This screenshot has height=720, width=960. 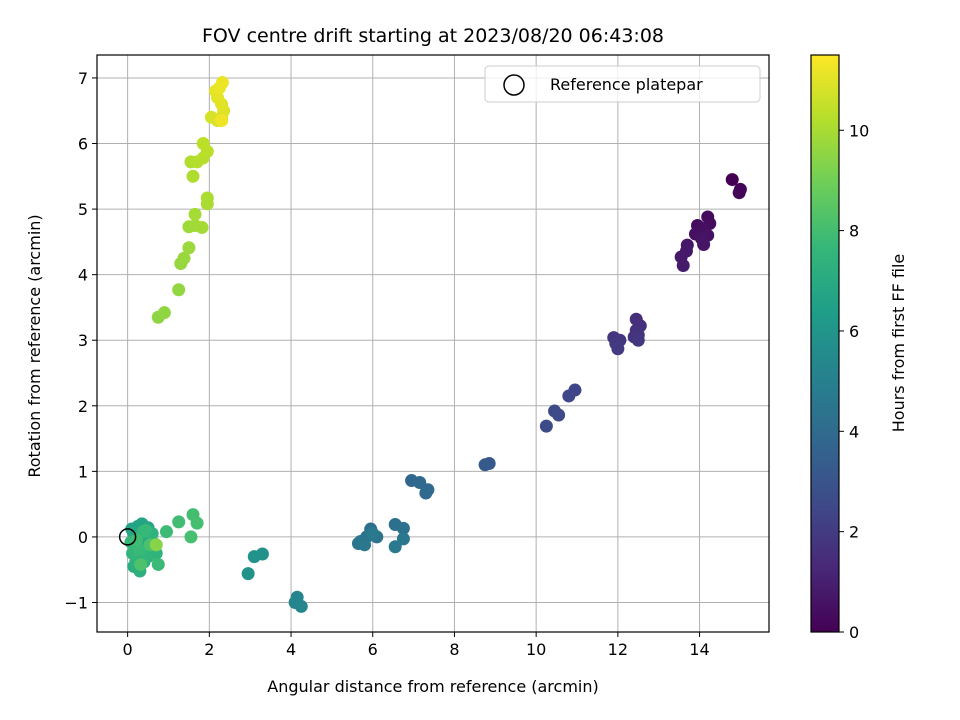 What do you see at coordinates (128, 649) in the screenshot?
I see `x-tick-label: 0` at bounding box center [128, 649].